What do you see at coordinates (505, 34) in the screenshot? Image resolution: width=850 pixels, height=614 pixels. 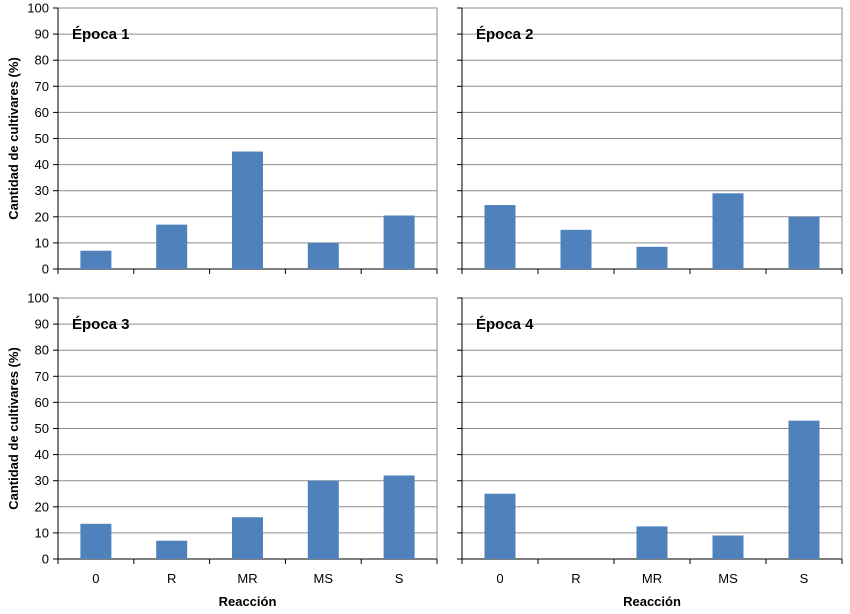 I see `panel-title: Época 2` at bounding box center [505, 34].